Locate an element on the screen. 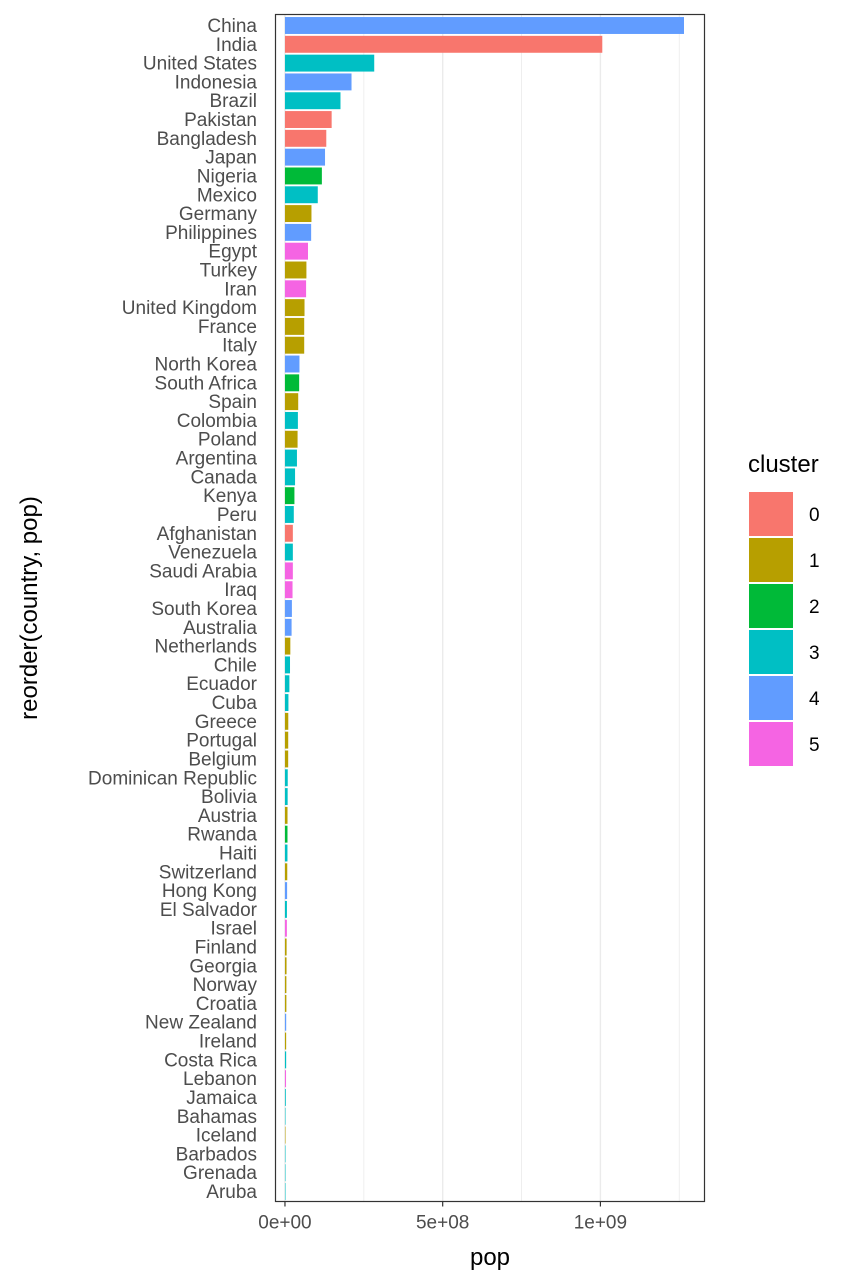 The width and height of the screenshot is (864, 1286). y-tick-label-9: Mexico is located at coordinates (227, 195).